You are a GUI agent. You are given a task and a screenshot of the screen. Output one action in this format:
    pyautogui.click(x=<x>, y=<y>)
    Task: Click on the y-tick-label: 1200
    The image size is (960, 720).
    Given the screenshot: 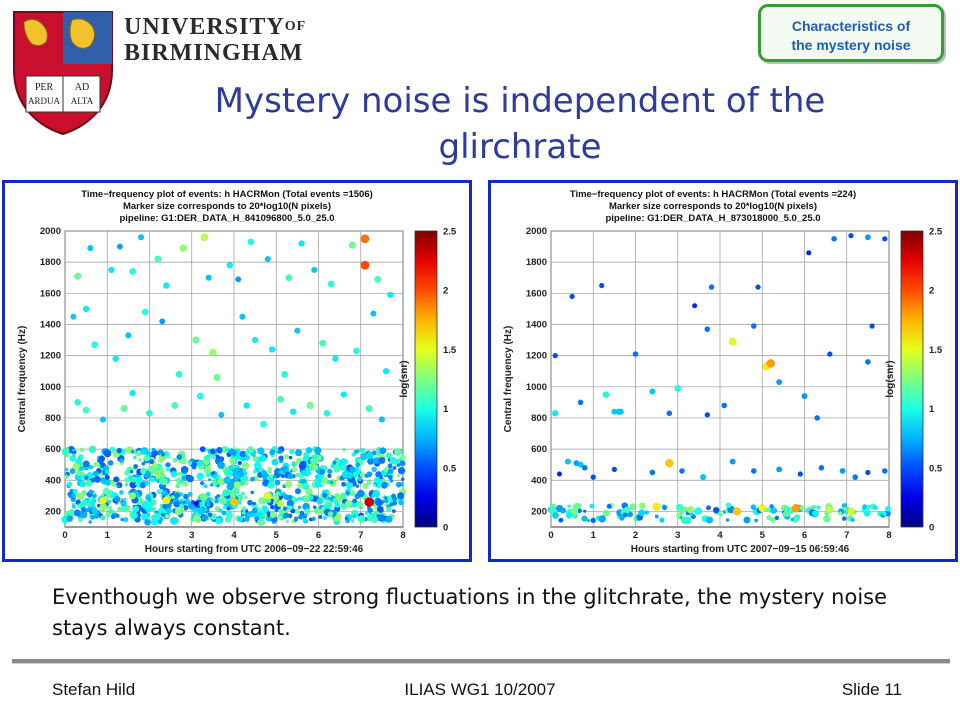 What is the action you would take?
    pyautogui.click(x=50, y=356)
    